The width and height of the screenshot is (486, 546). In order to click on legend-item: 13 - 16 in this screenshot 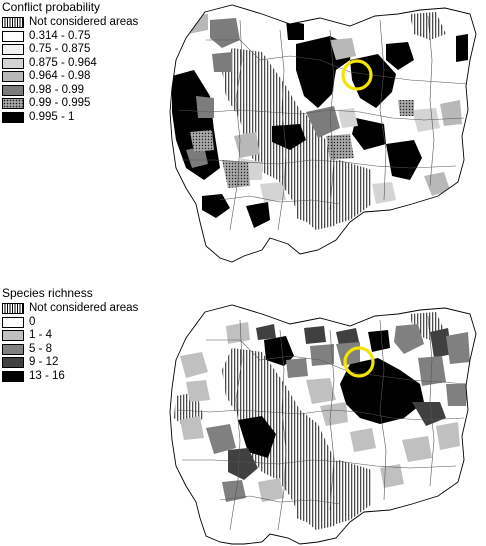, I will do `click(70, 377)`.